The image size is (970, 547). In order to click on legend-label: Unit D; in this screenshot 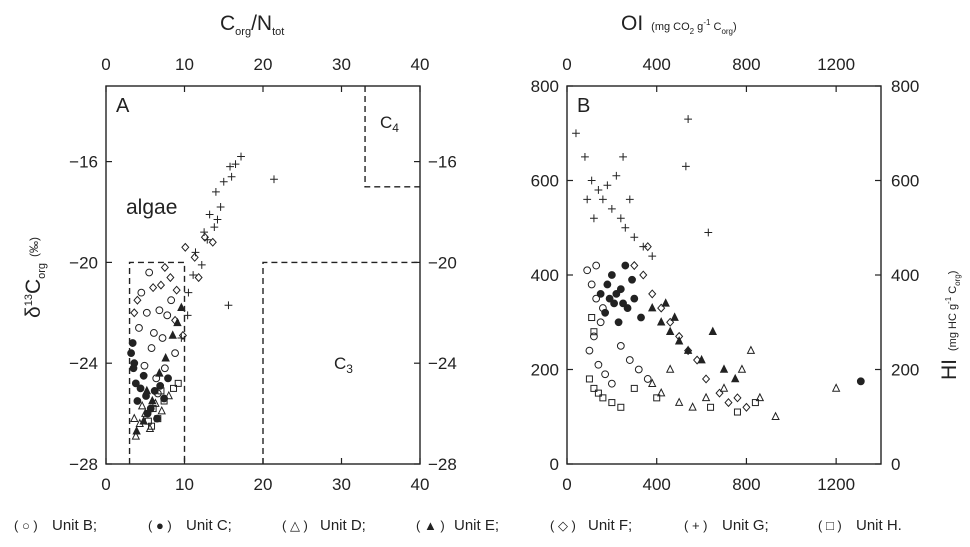, I will do `click(343, 525)`.